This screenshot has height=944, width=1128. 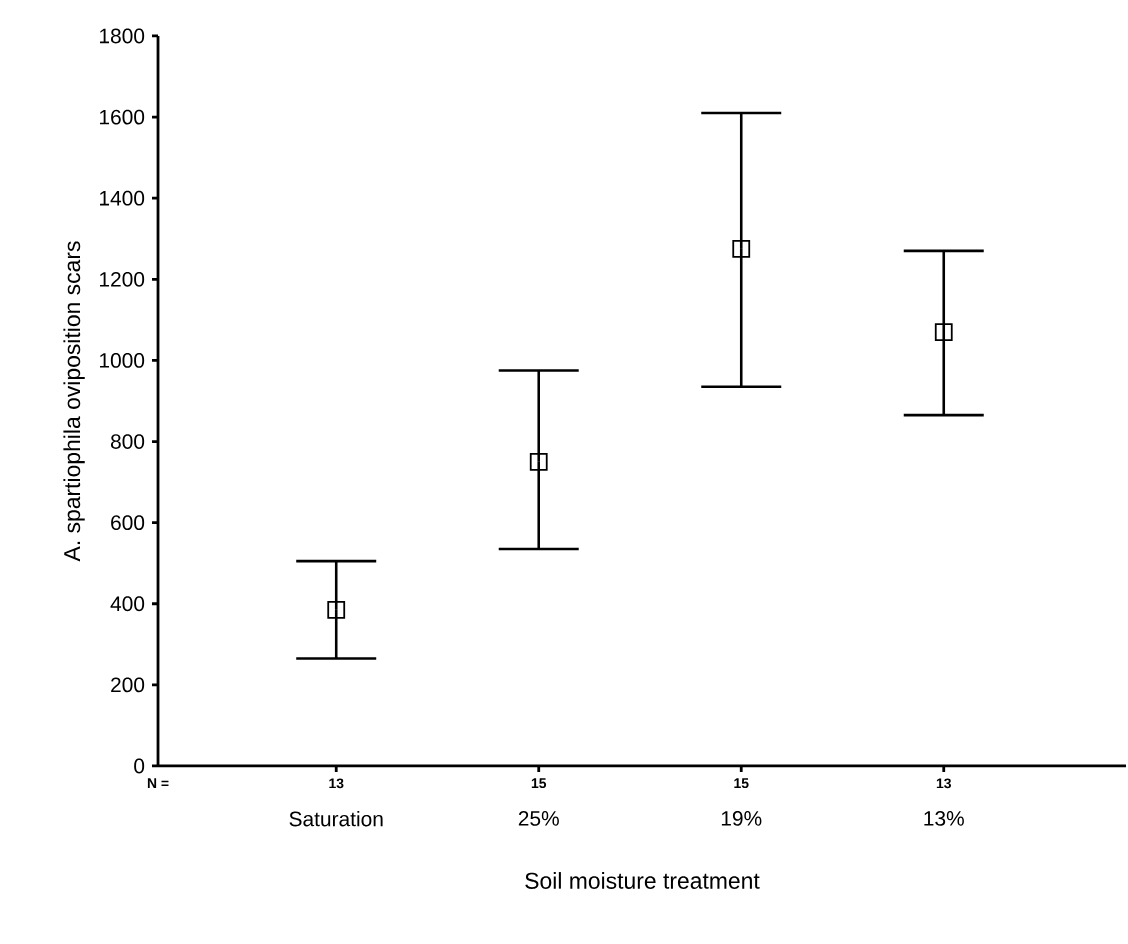 What do you see at coordinates (128, 523) in the screenshot?
I see `y-tick-label: 600` at bounding box center [128, 523].